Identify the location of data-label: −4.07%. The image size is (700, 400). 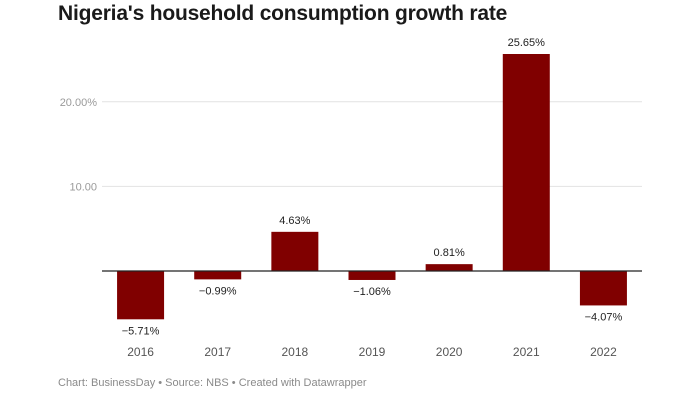
(604, 317).